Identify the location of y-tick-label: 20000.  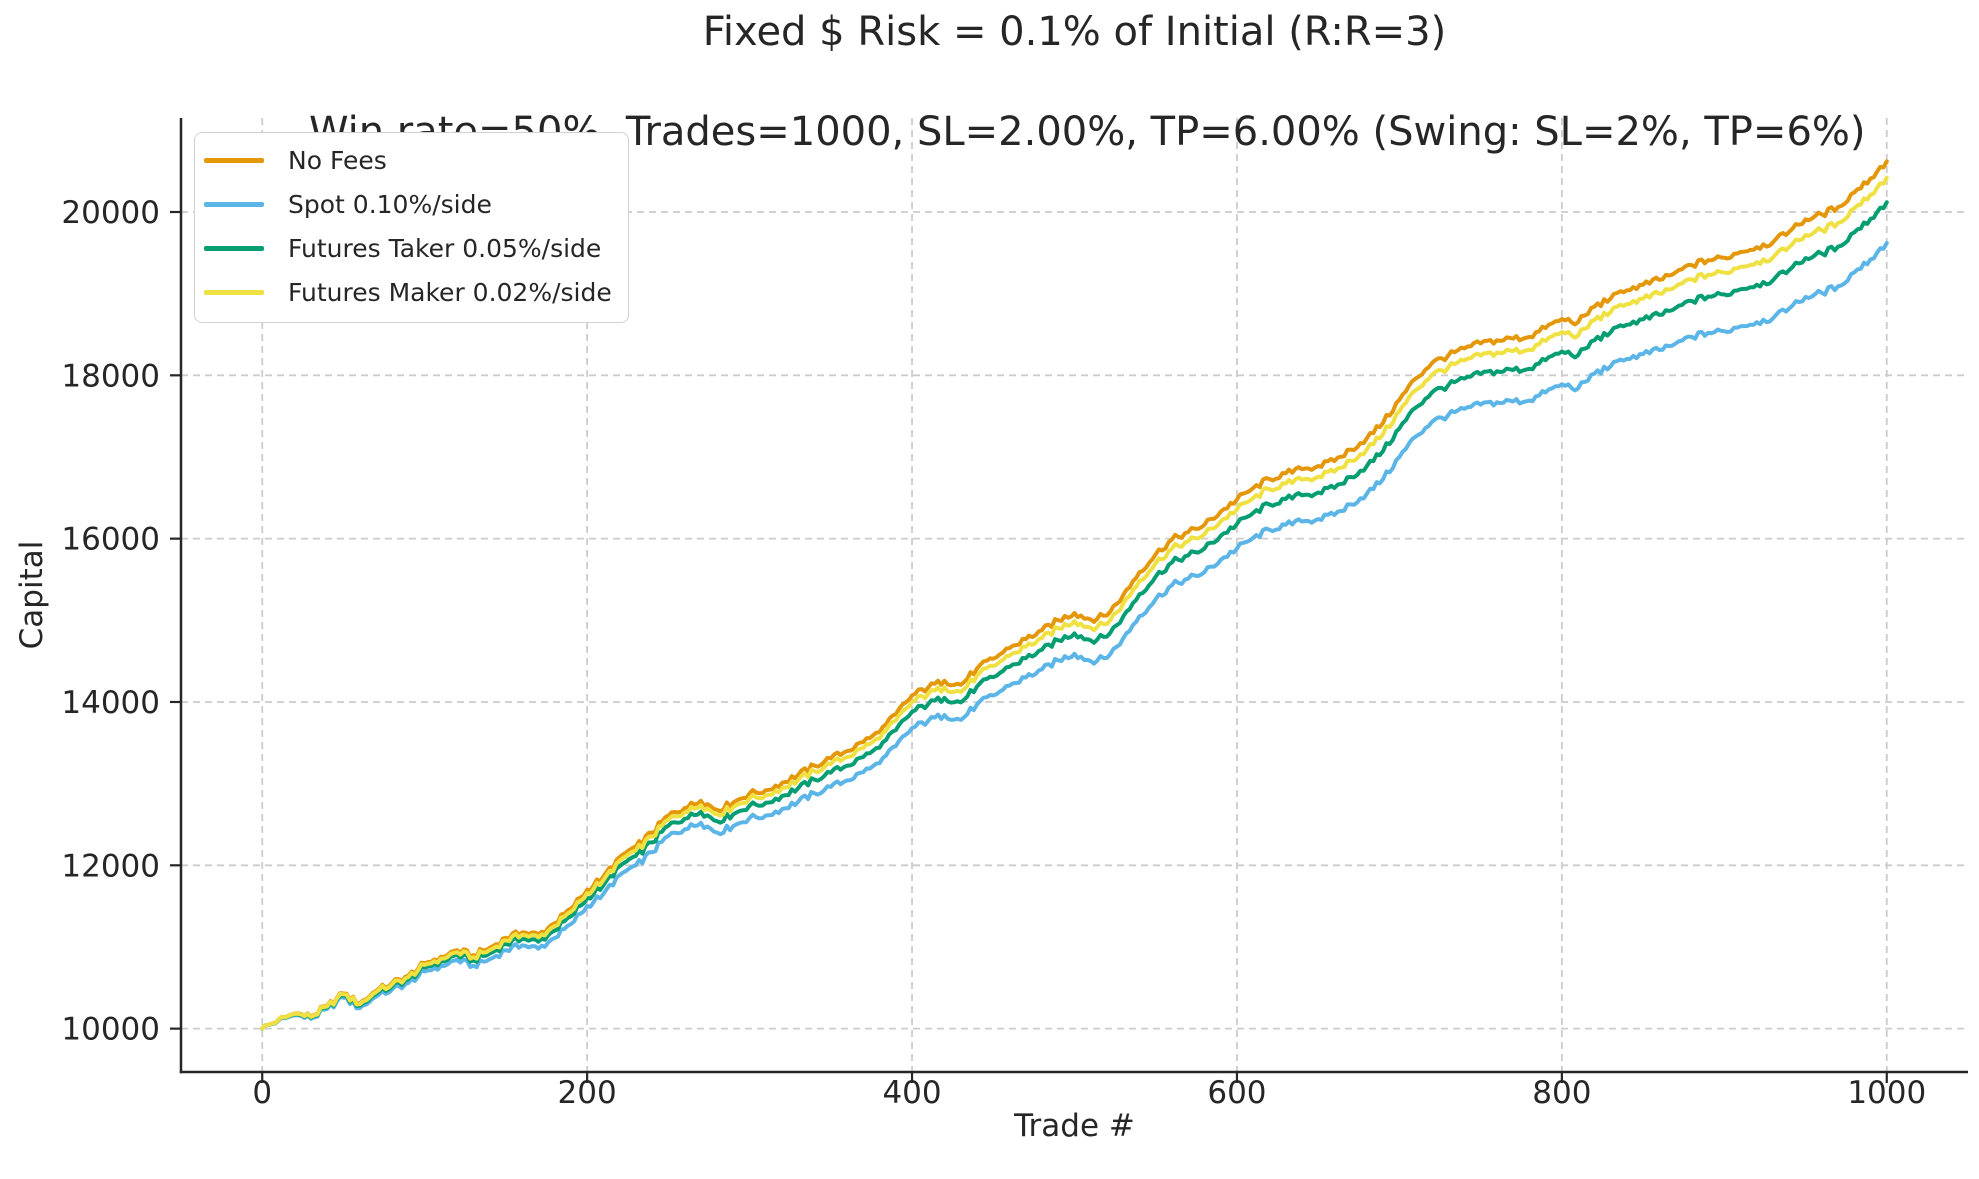
(110, 213).